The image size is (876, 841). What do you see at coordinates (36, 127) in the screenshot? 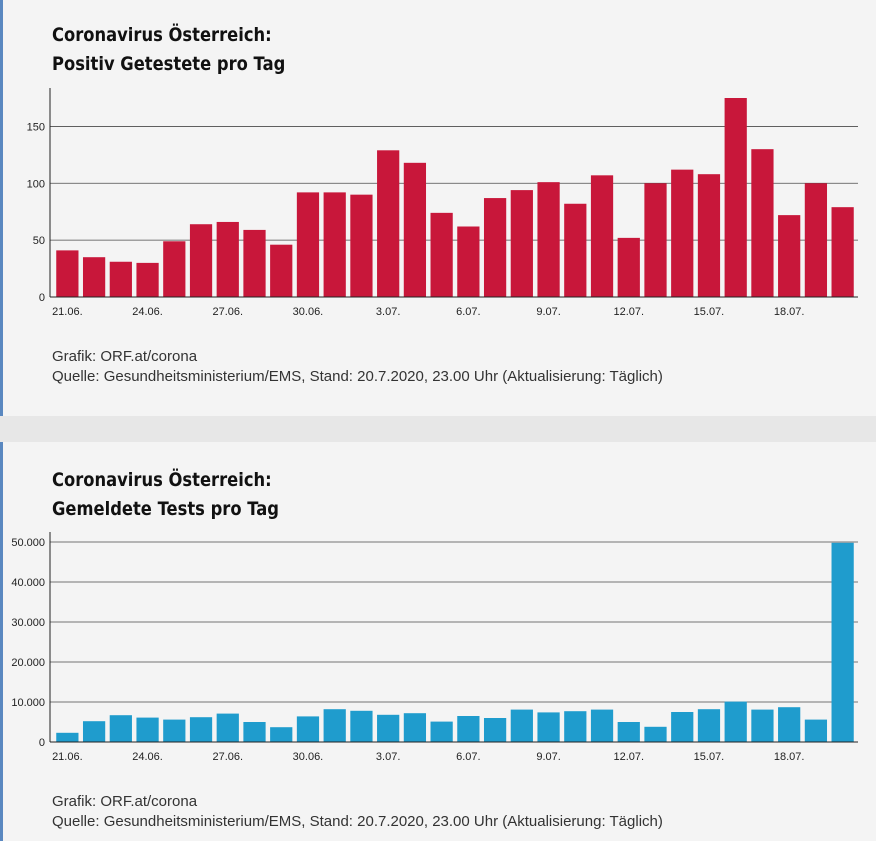
I see `y-tick-label: 150` at bounding box center [36, 127].